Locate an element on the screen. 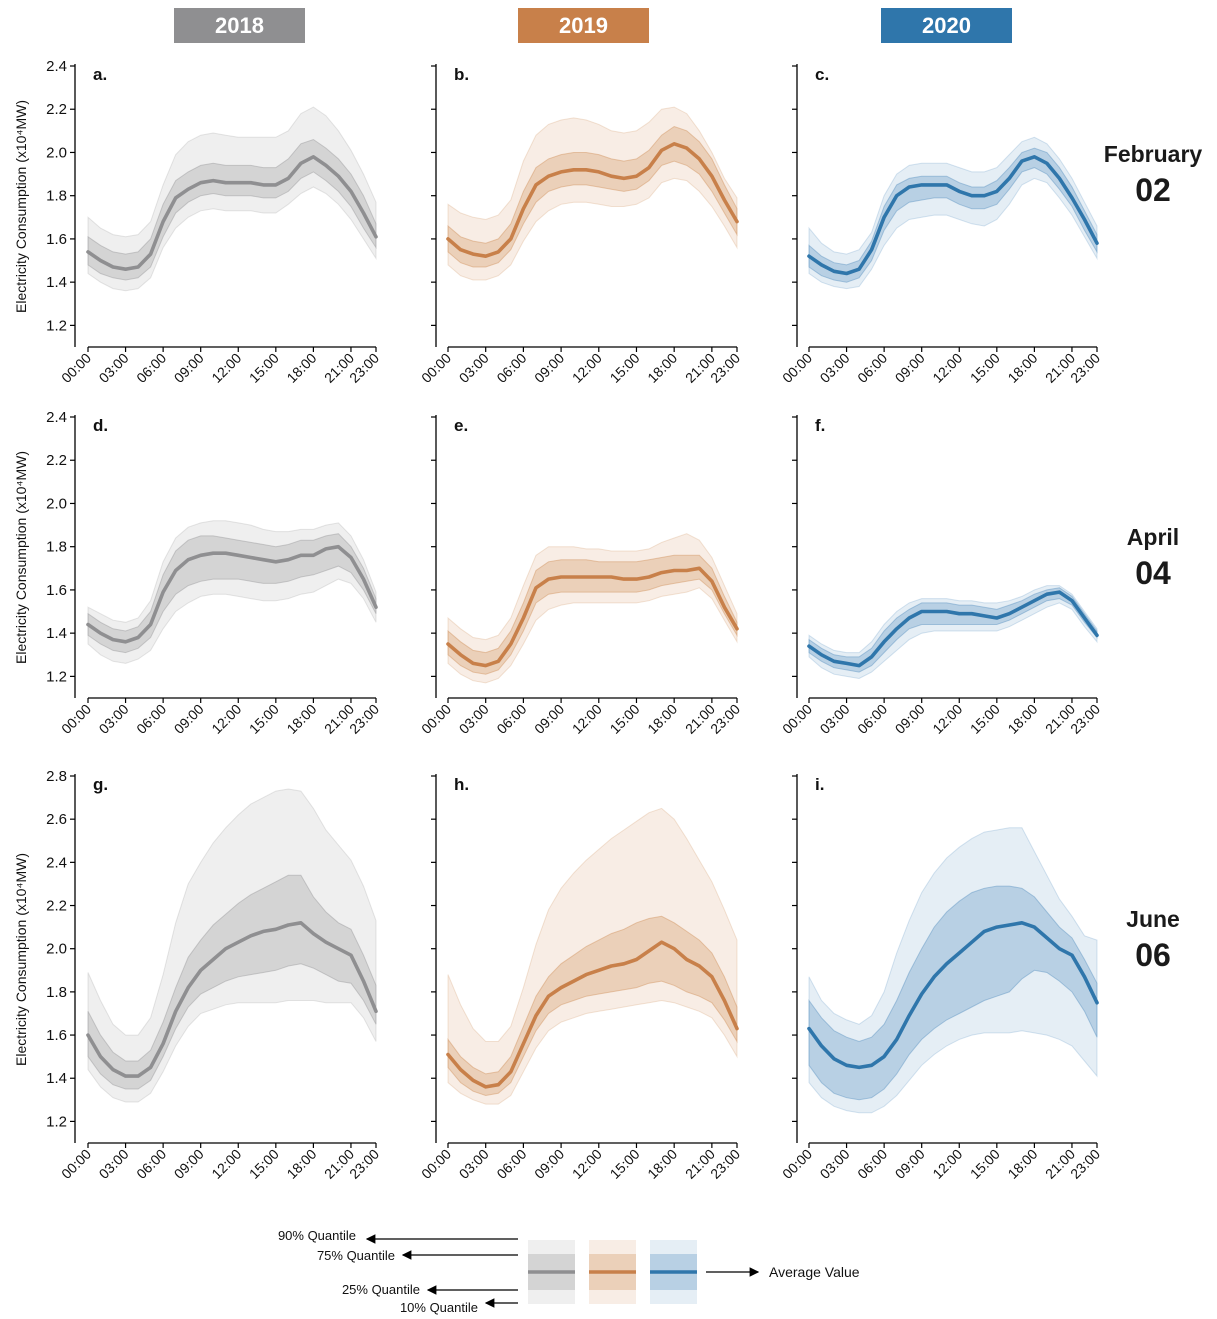  legend-q75-label: 75% Quantile is located at coordinates (356, 1255).